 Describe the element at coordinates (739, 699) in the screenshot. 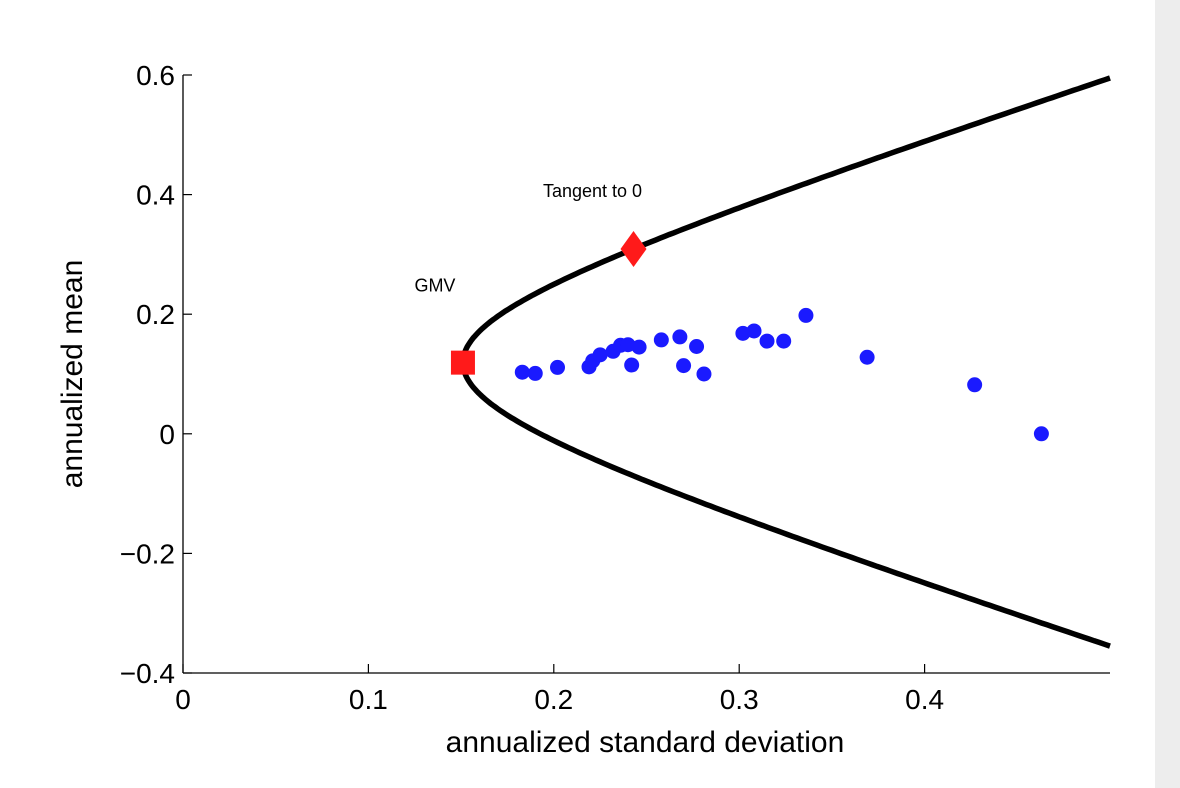

I see `x-tick-label: 0.3` at that location.